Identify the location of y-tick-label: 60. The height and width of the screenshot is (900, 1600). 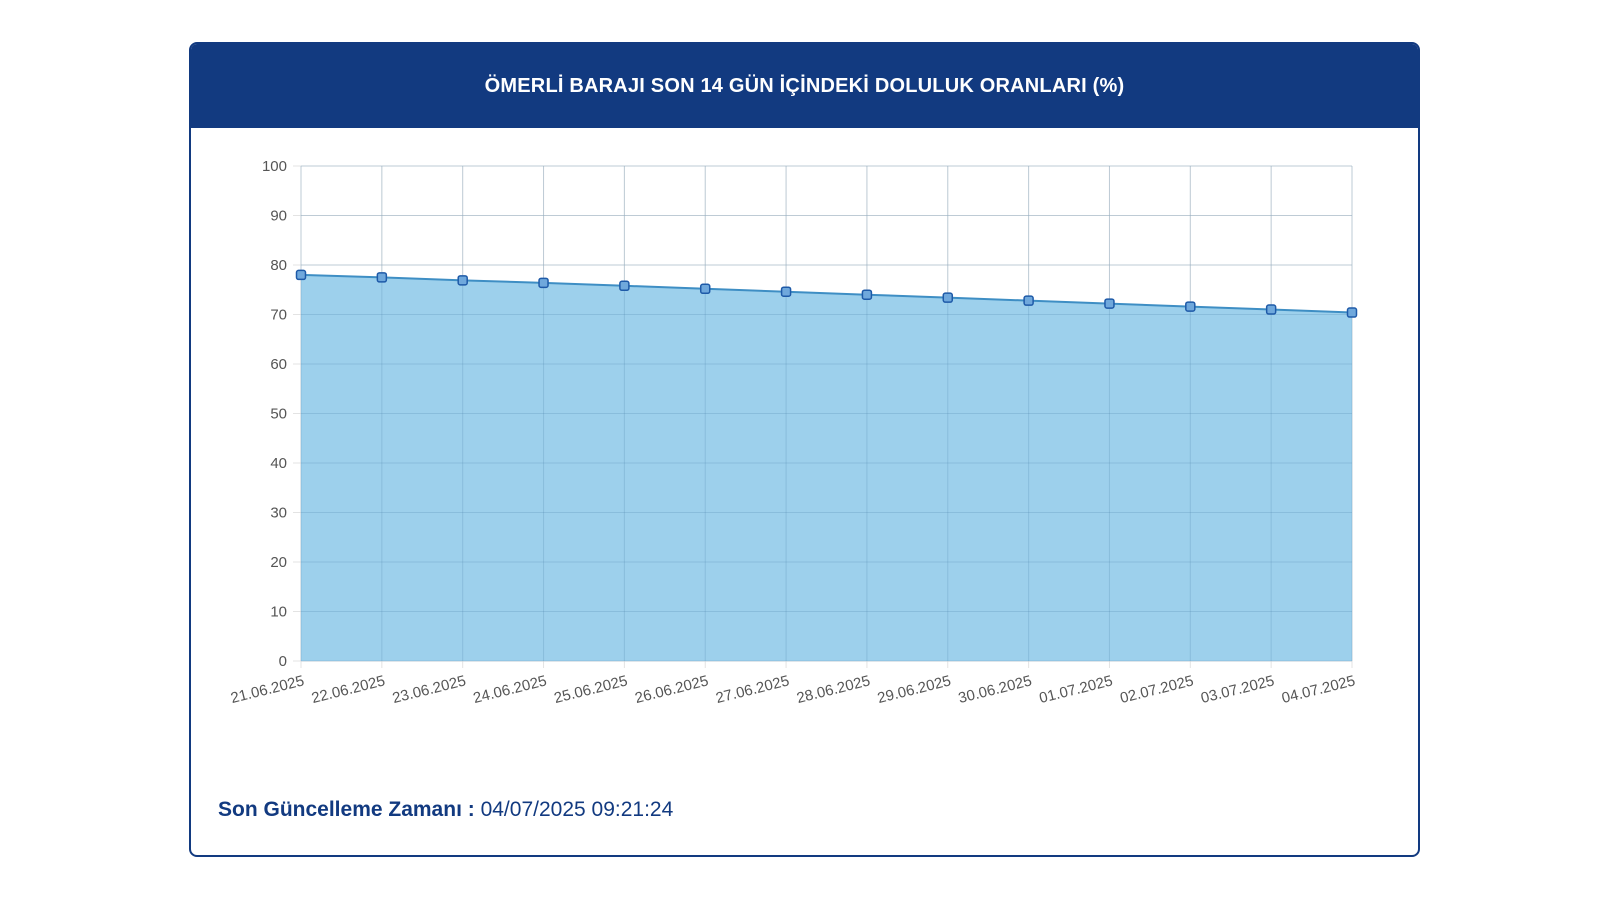
(278, 364).